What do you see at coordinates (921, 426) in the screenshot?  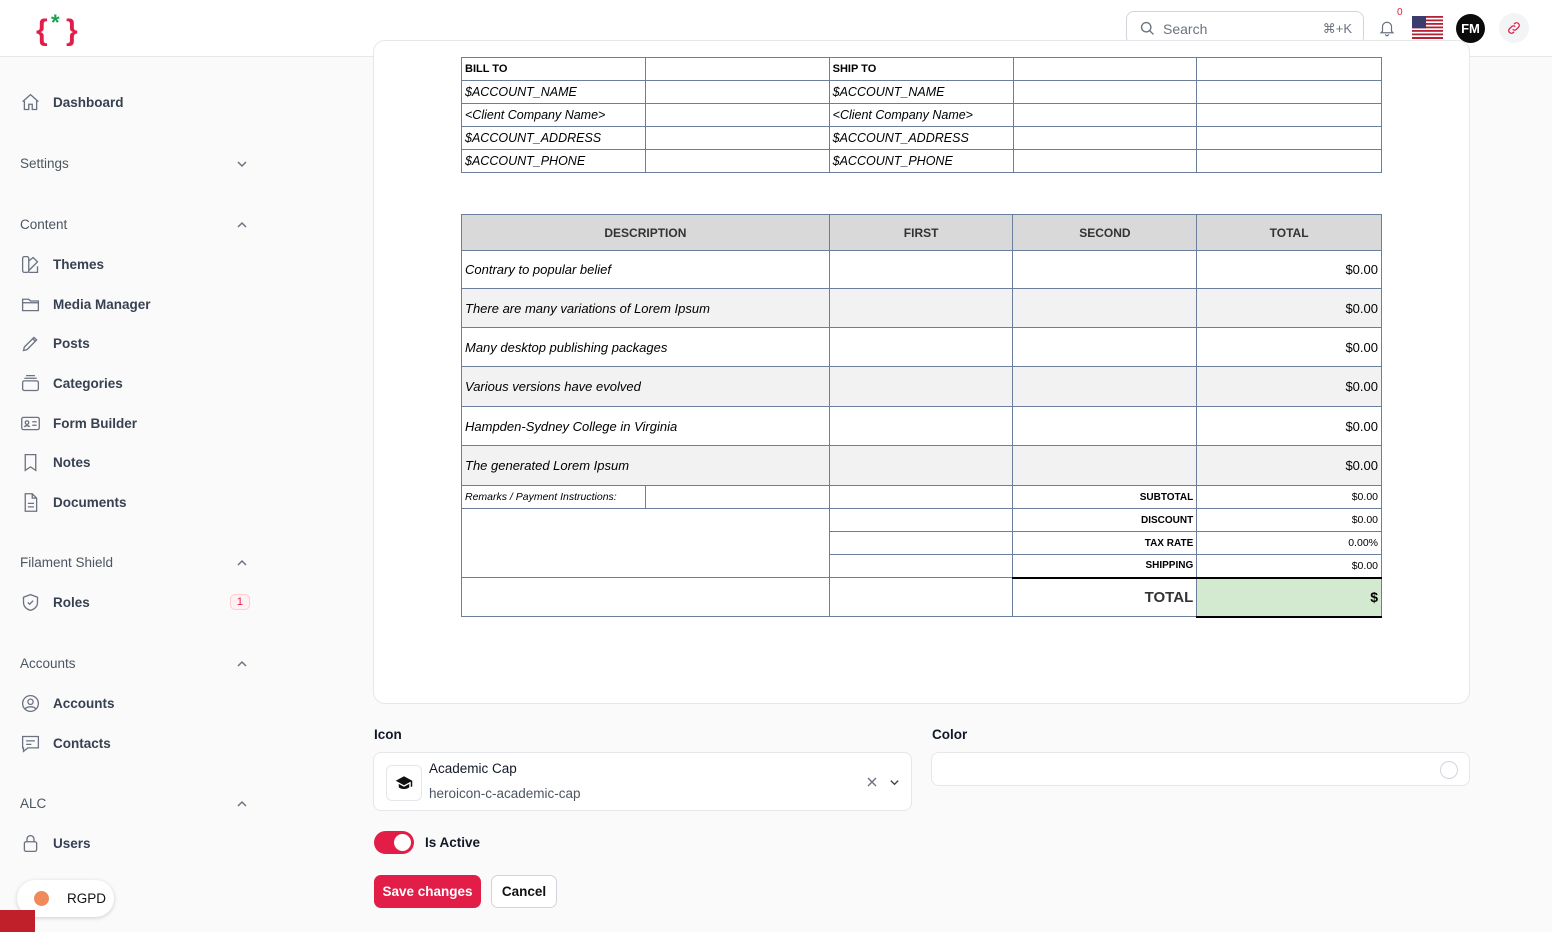 I see `table-row: Hampden-Sydney College in Virginia $0.00` at bounding box center [921, 426].